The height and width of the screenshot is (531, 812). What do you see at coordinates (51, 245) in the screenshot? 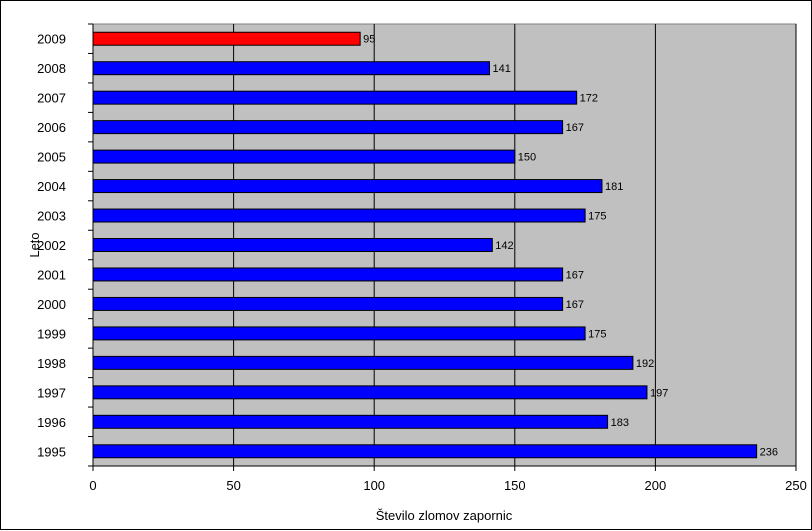
I see `y-tick-label-2002: 2002` at bounding box center [51, 245].